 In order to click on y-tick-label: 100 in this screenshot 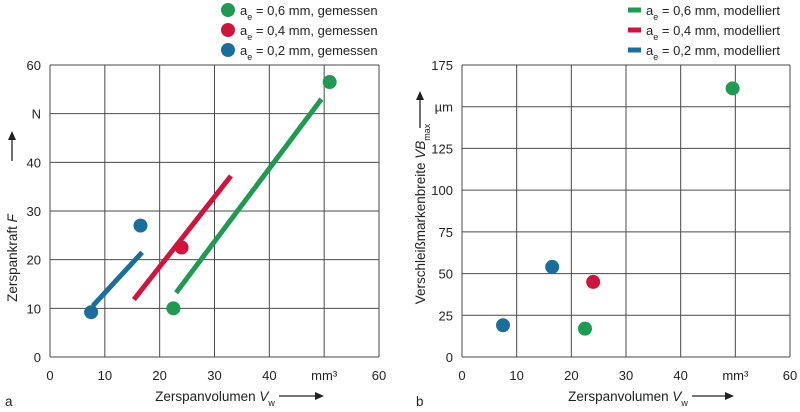, I will do `click(442, 190)`.